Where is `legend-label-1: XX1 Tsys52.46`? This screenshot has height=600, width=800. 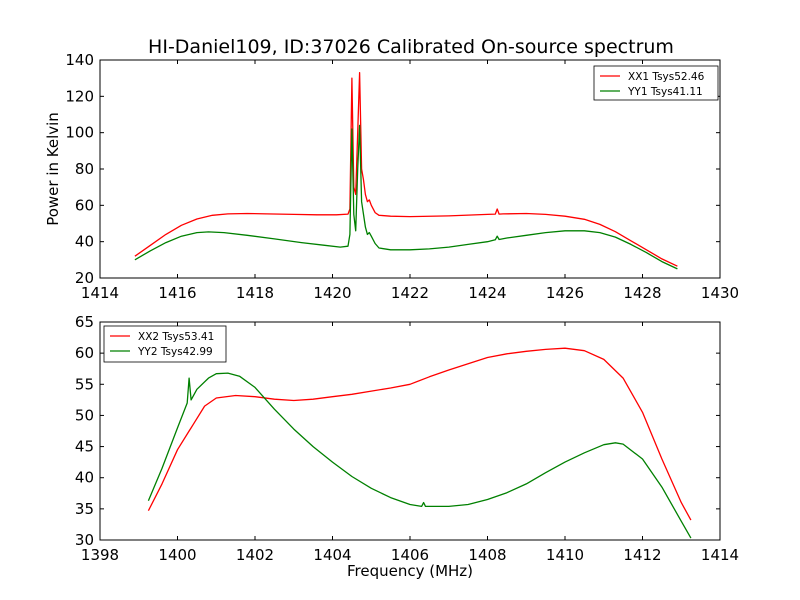
legend-label-1: XX1 Tsys52.46 is located at coordinates (666, 77).